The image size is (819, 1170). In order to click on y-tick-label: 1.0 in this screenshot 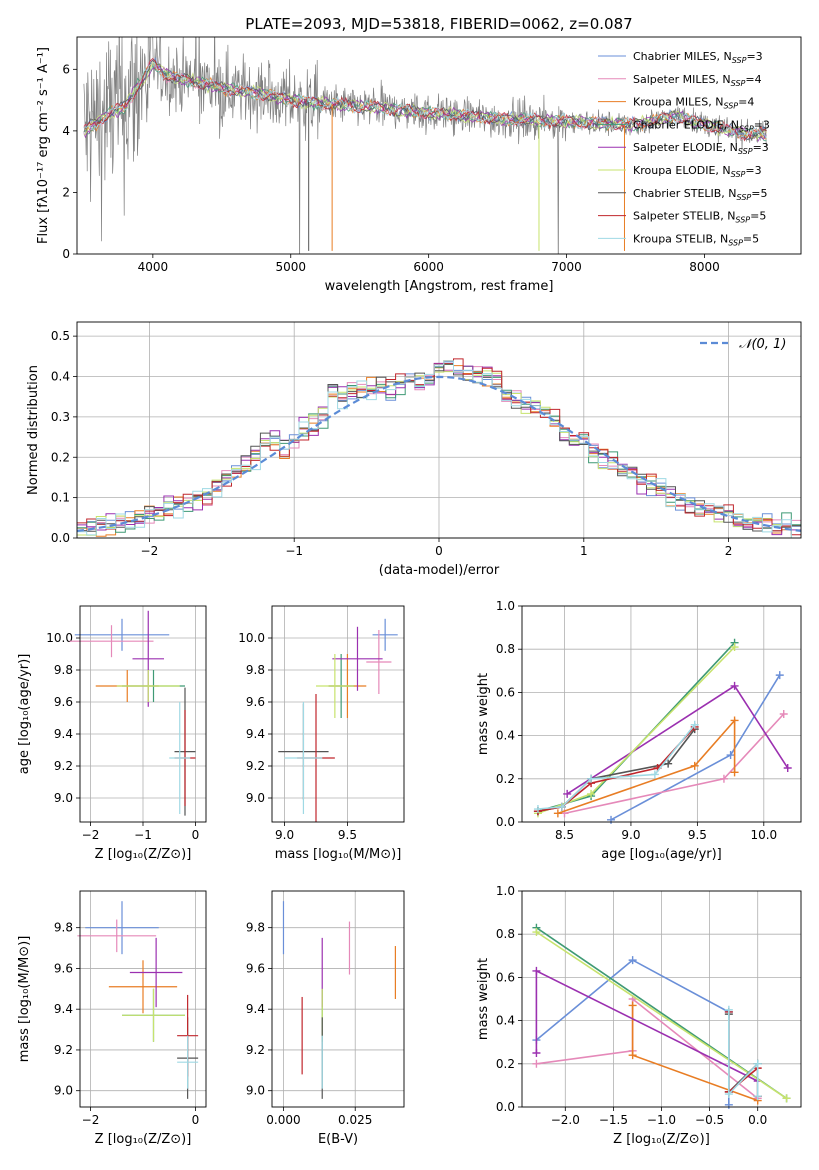, I will do `click(505, 891)`.